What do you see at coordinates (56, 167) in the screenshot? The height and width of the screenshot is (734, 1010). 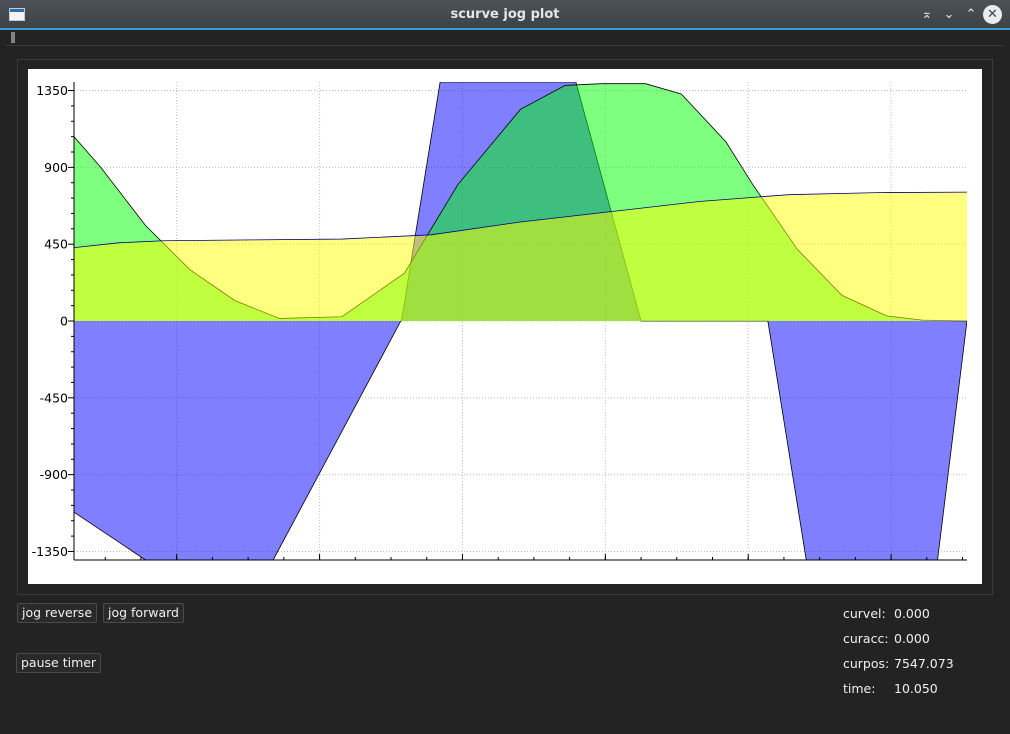 I see `y-tick-label: 900` at bounding box center [56, 167].